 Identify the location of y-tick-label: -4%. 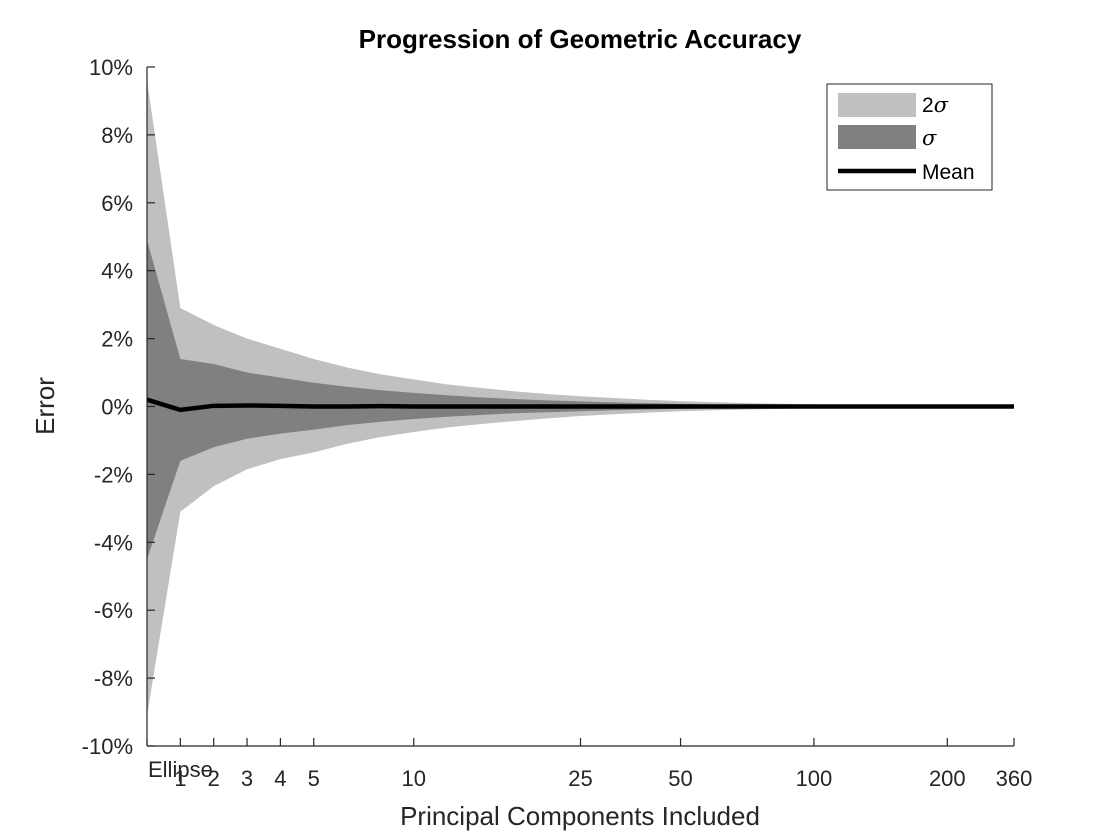
(113, 542).